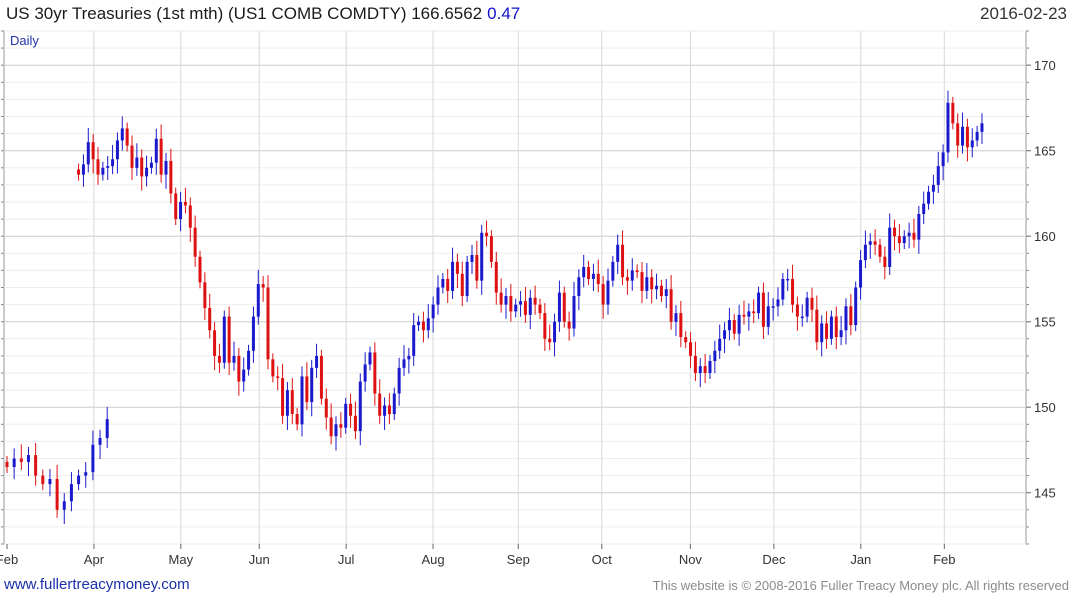 The width and height of the screenshot is (1075, 600). Describe the element at coordinates (944, 559) in the screenshot. I see `x-tick-label: Feb` at that location.